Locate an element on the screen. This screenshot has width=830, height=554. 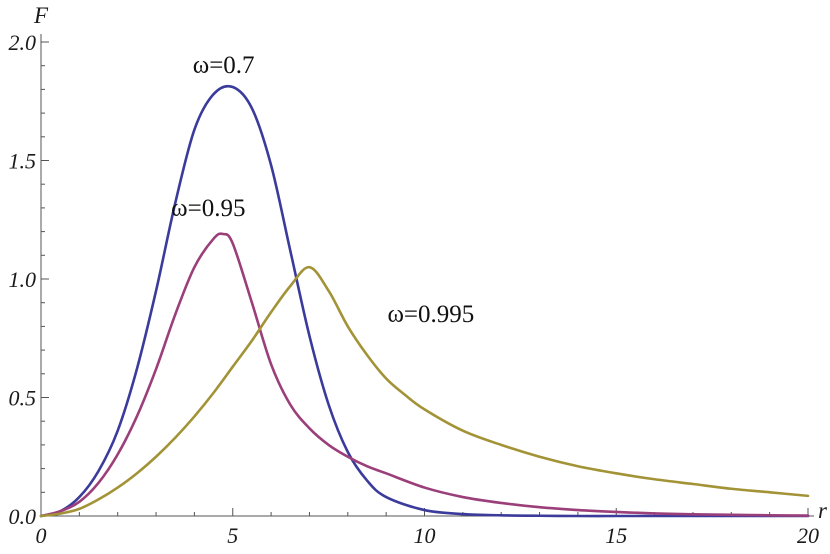
annotation-omega-0-995: ω=0.995 is located at coordinates (430, 314).